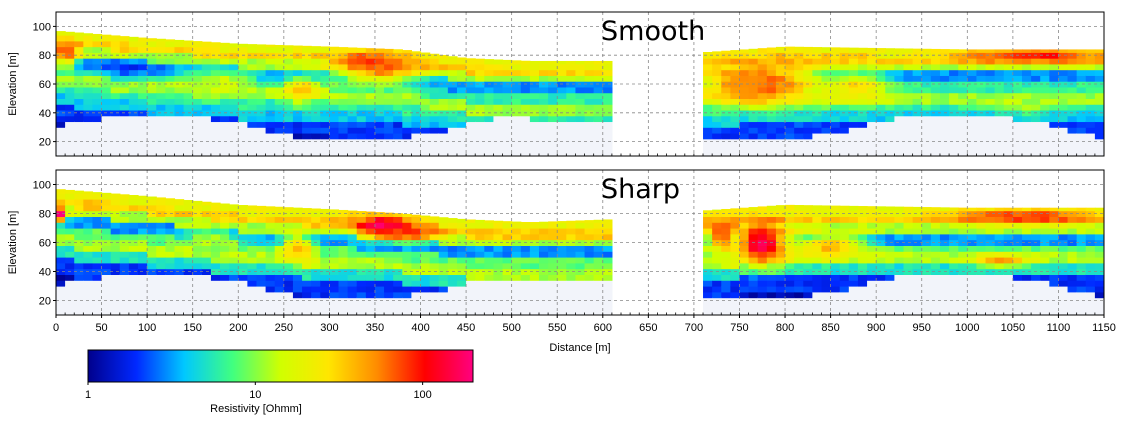  I want to click on cell-1999, so click(1099, 101).